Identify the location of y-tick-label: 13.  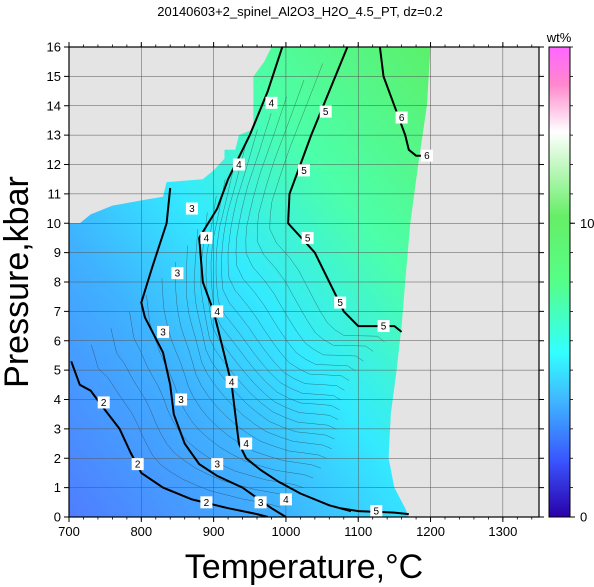
(54, 135).